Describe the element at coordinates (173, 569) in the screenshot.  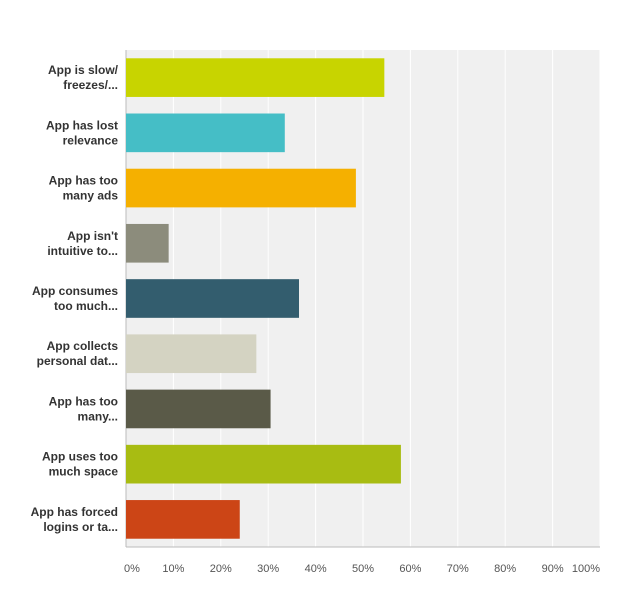
I see `x-tick-label: 10%` at that location.